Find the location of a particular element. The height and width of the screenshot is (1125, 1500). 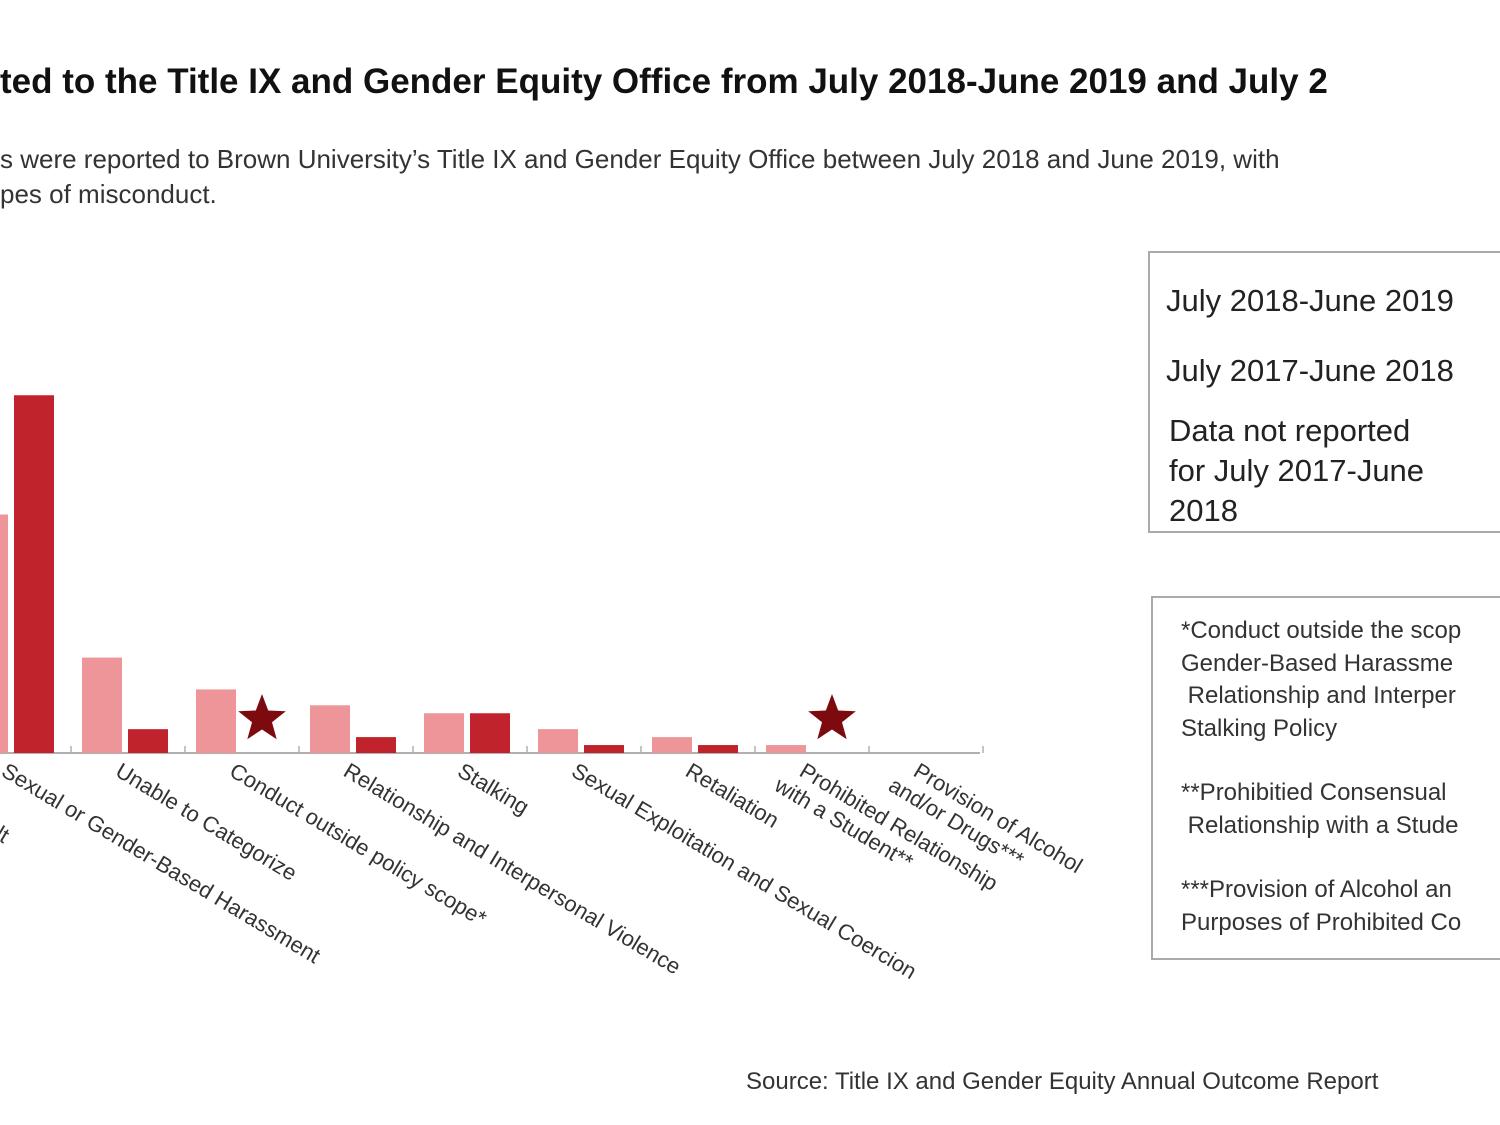

x-tick-label: Stalking is located at coordinates (493, 789).